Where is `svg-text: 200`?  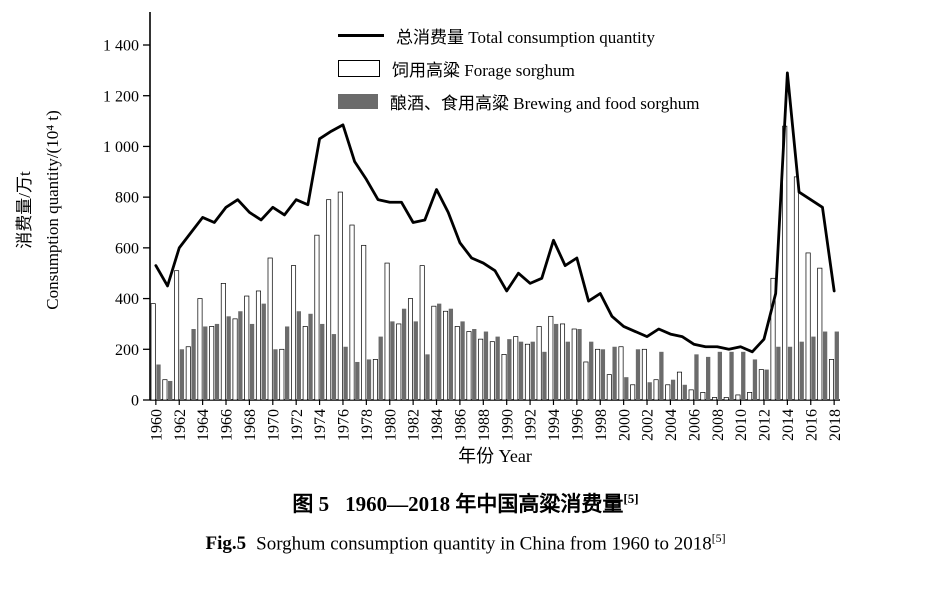 svg-text: 200 is located at coordinates (127, 350).